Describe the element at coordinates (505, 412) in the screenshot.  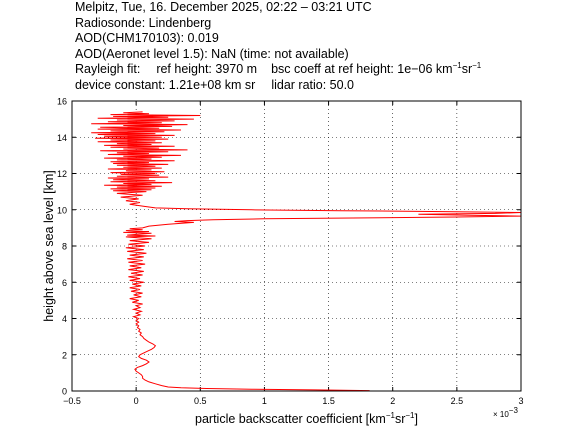
I see `x-axis-multiplier: × 10⁻³` at that location.